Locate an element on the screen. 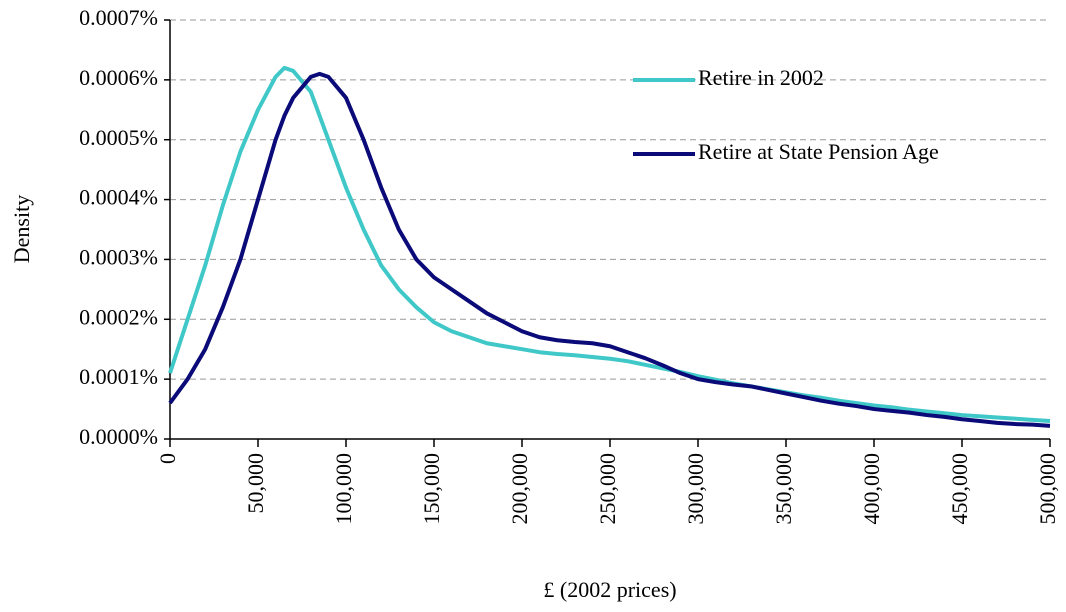 The height and width of the screenshot is (612, 1066). legend-label: Retire at State Pension Age is located at coordinates (818, 151).